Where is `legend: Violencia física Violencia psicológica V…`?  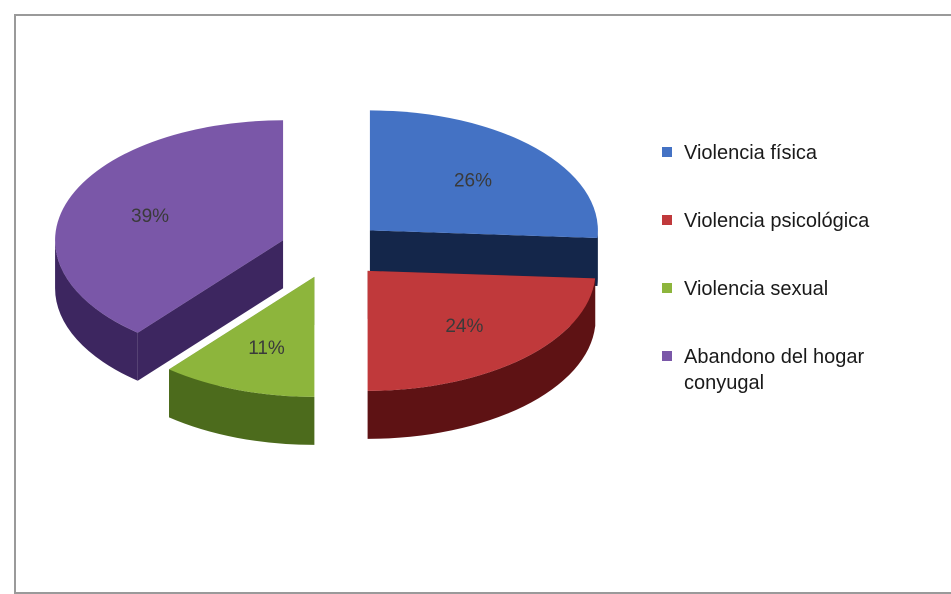 legend: Violencia física Violencia psicológica V… is located at coordinates (806, 268).